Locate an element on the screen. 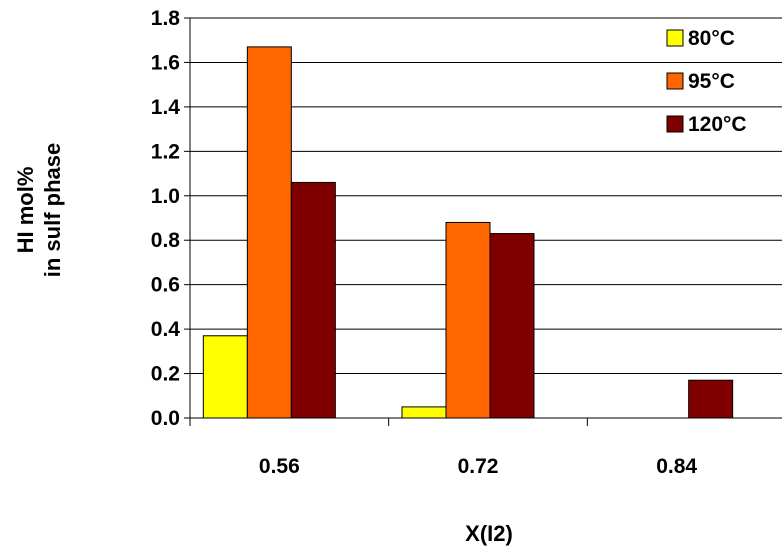 The image size is (782, 552). legend: 80°C 95°C 120°C is located at coordinates (706, 81).